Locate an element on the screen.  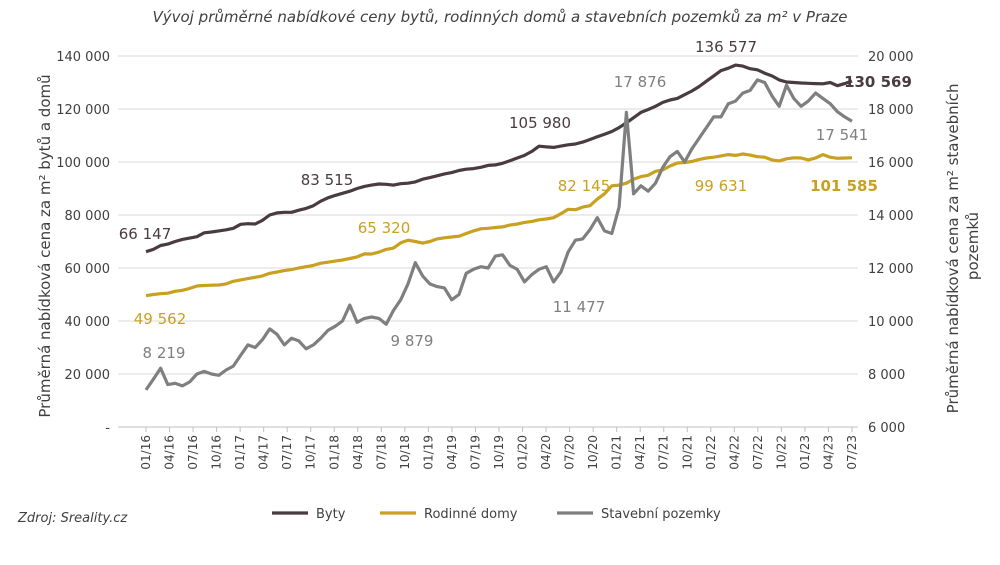
x-tick-label: 10/20 is located at coordinates (593, 452).